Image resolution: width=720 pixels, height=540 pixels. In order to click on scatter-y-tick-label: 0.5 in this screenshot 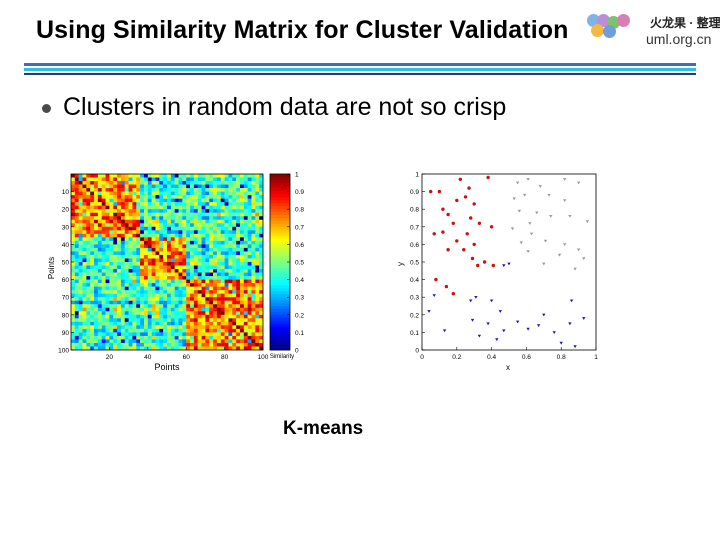, I will do `click(414, 263)`.